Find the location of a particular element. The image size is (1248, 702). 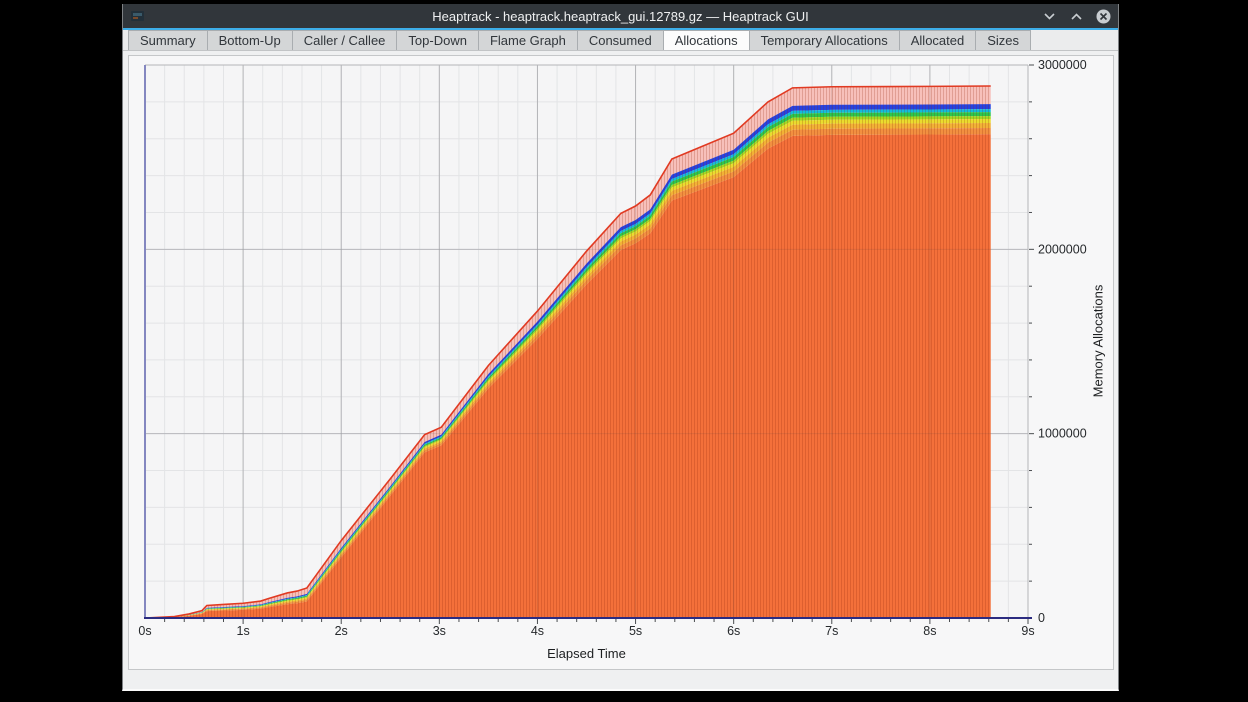

tab-consumed: Consumed is located at coordinates (619, 40).